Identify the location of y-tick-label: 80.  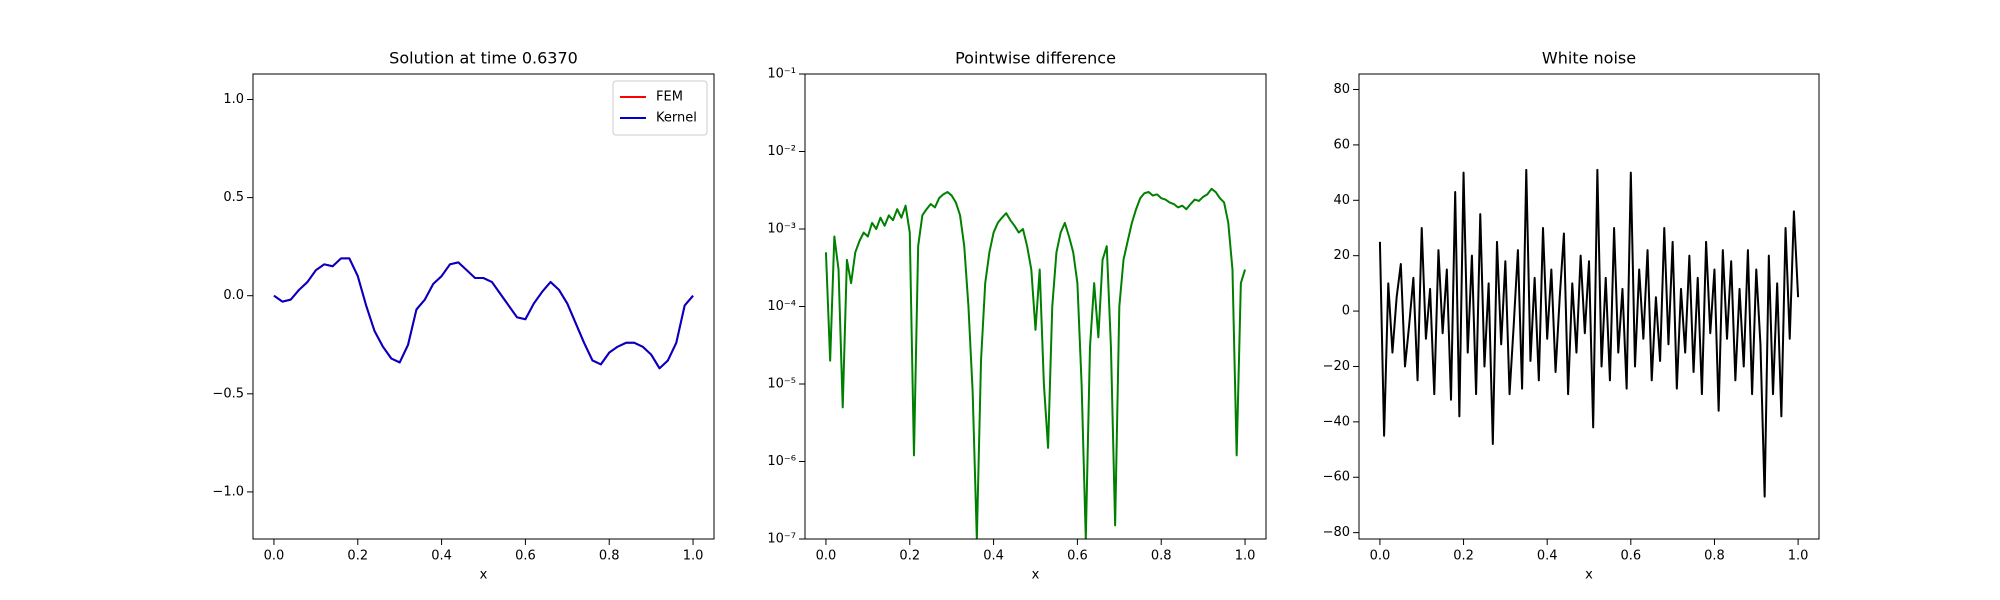
(1341, 89).